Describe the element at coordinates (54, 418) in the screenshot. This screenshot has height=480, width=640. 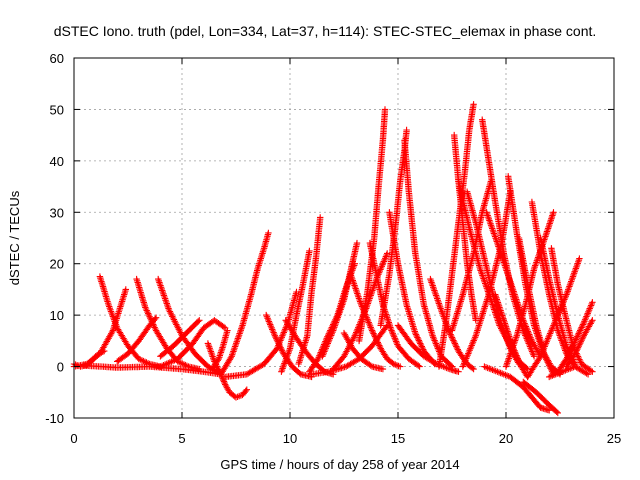
I see `y-tick-label: -10` at that location.